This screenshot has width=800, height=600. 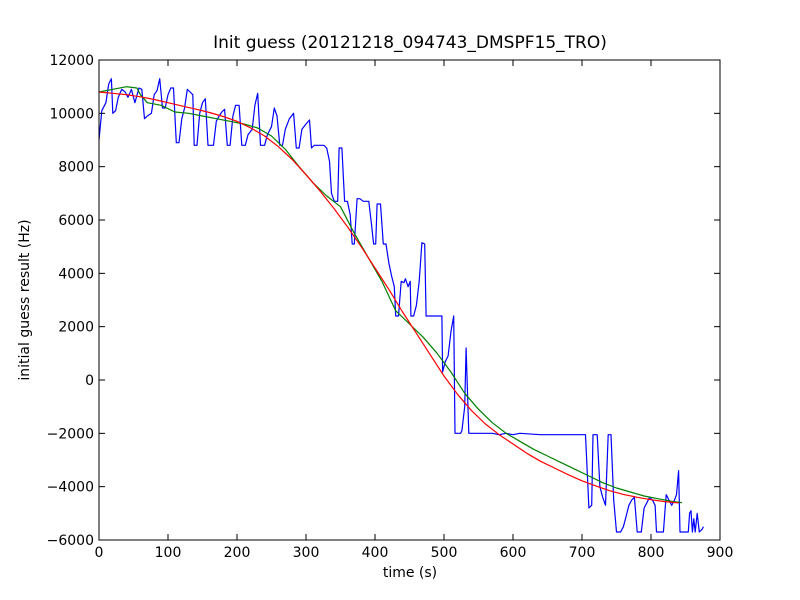 What do you see at coordinates (71, 61) in the screenshot?
I see `y-tick-label: 12000` at bounding box center [71, 61].